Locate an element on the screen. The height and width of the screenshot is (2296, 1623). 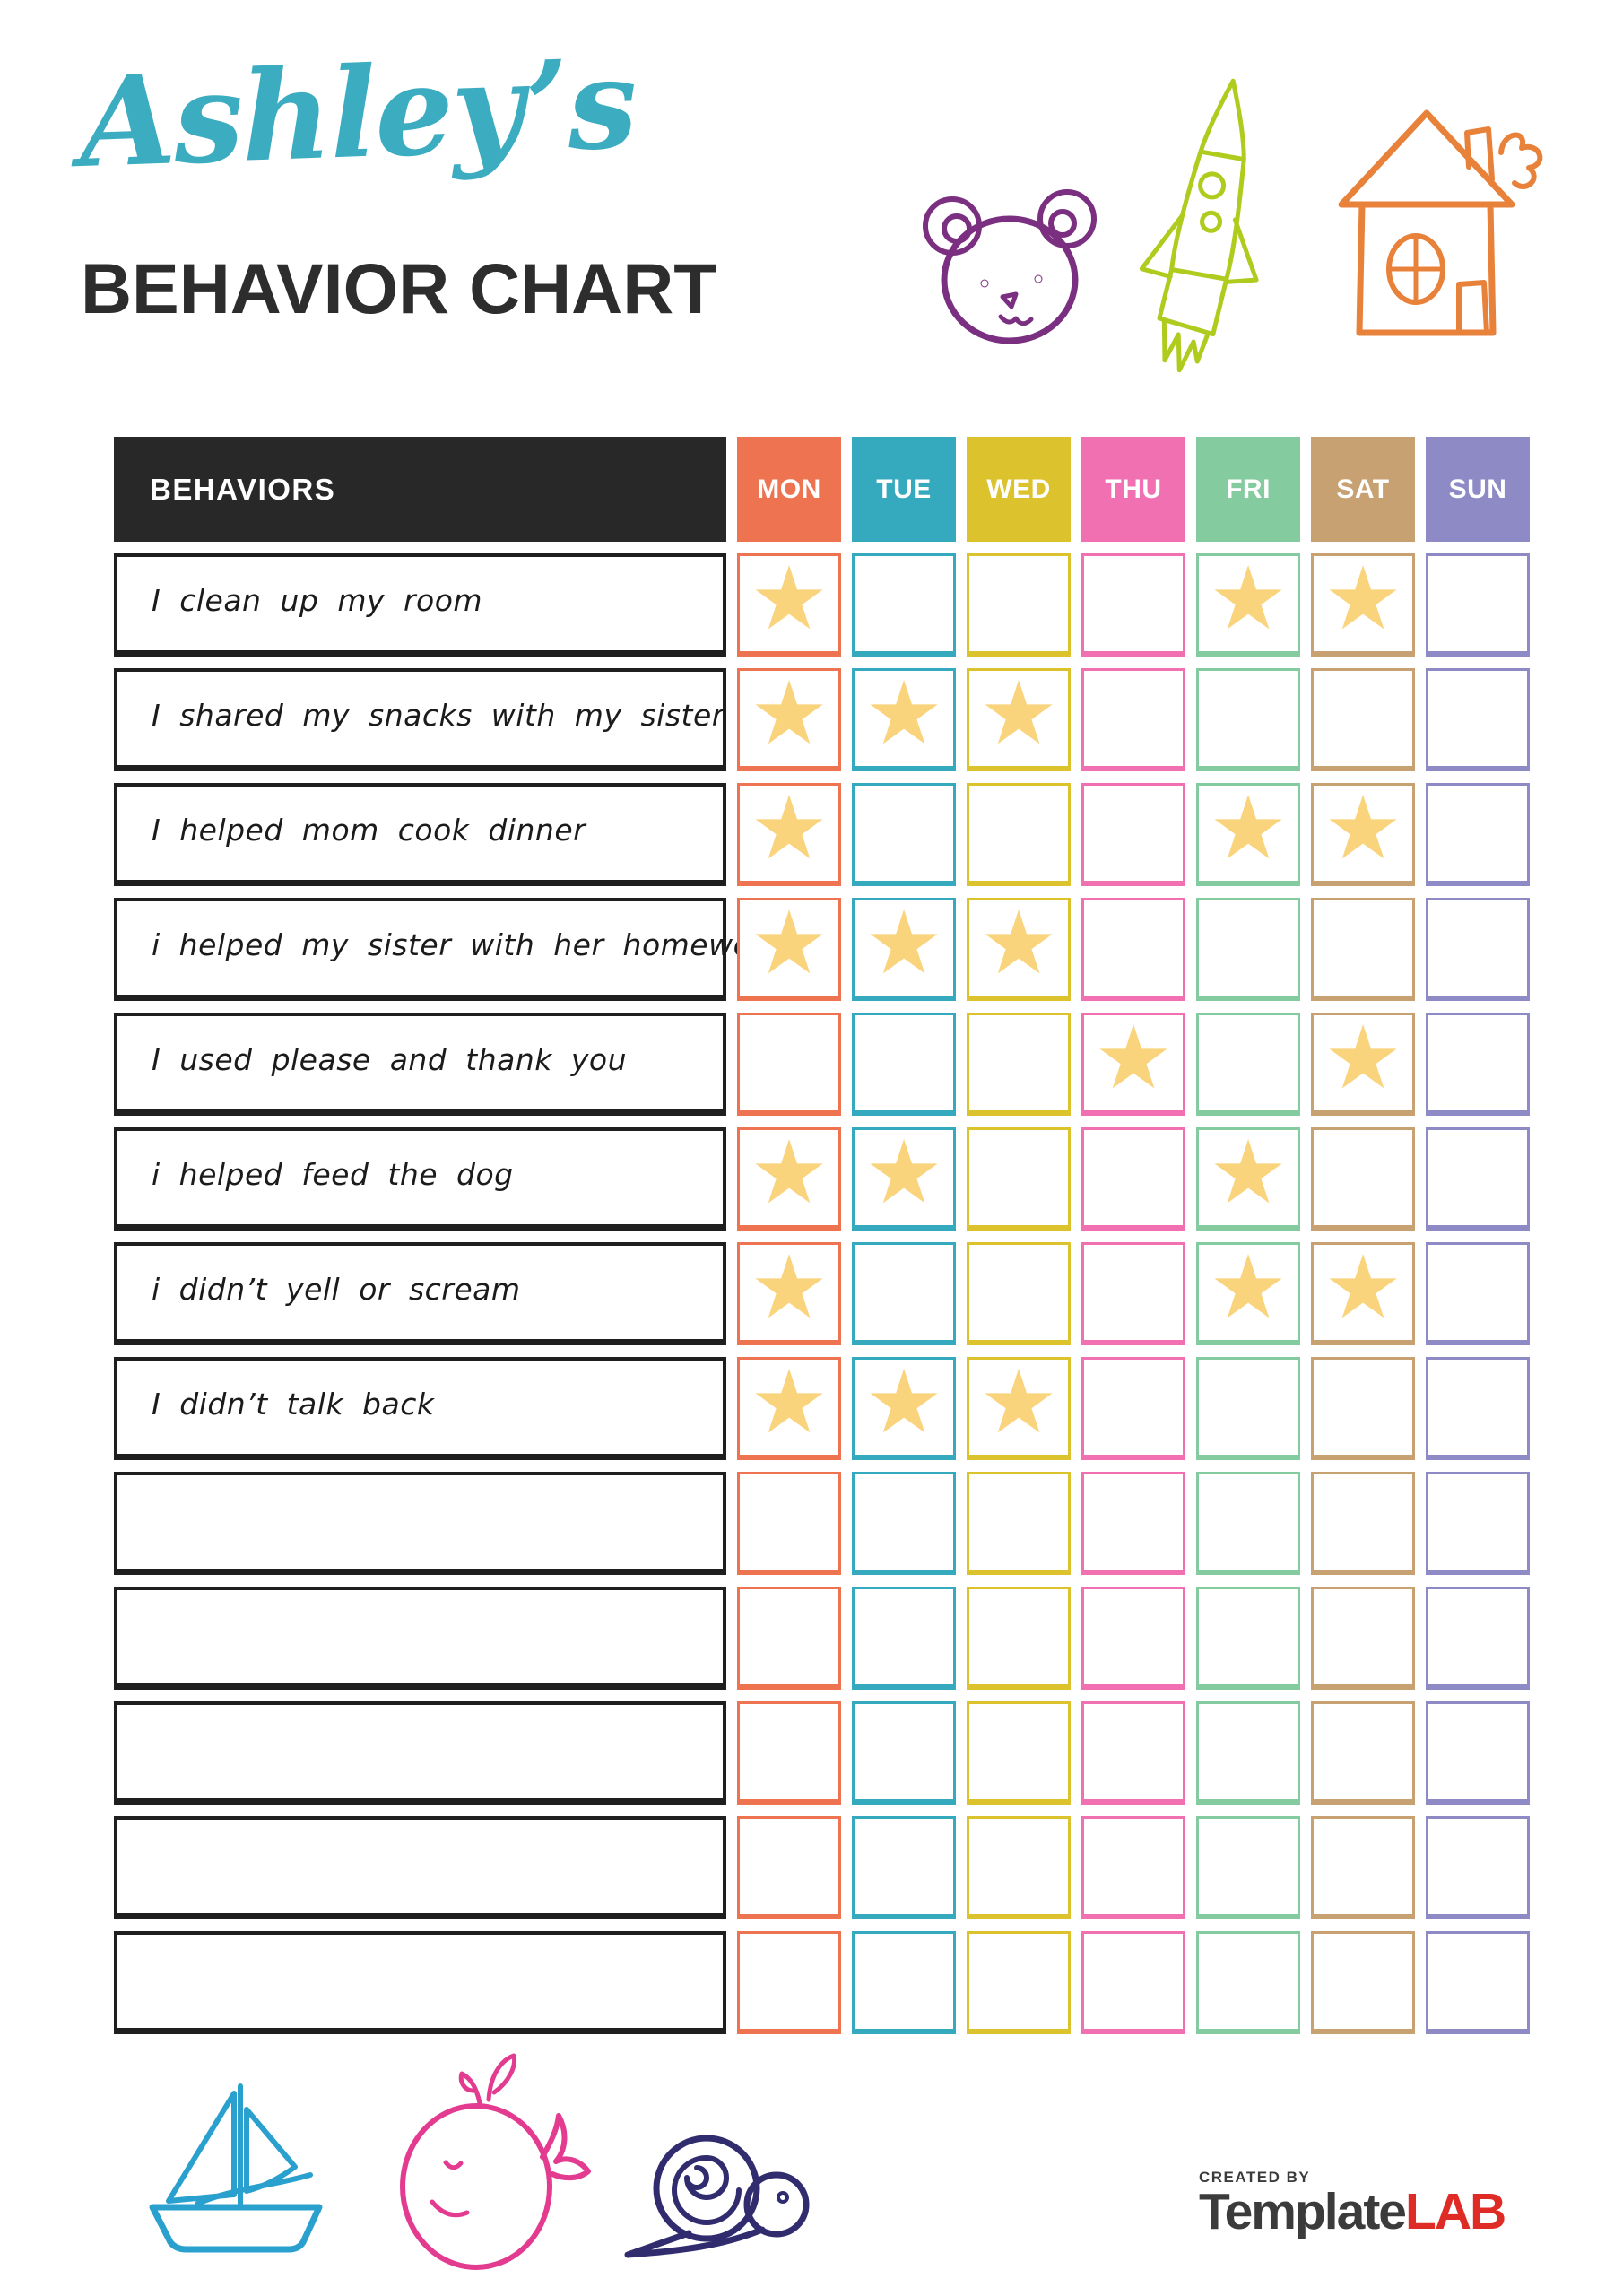
behavior-cell: I shared my snacks with my sister is located at coordinates (420, 719).